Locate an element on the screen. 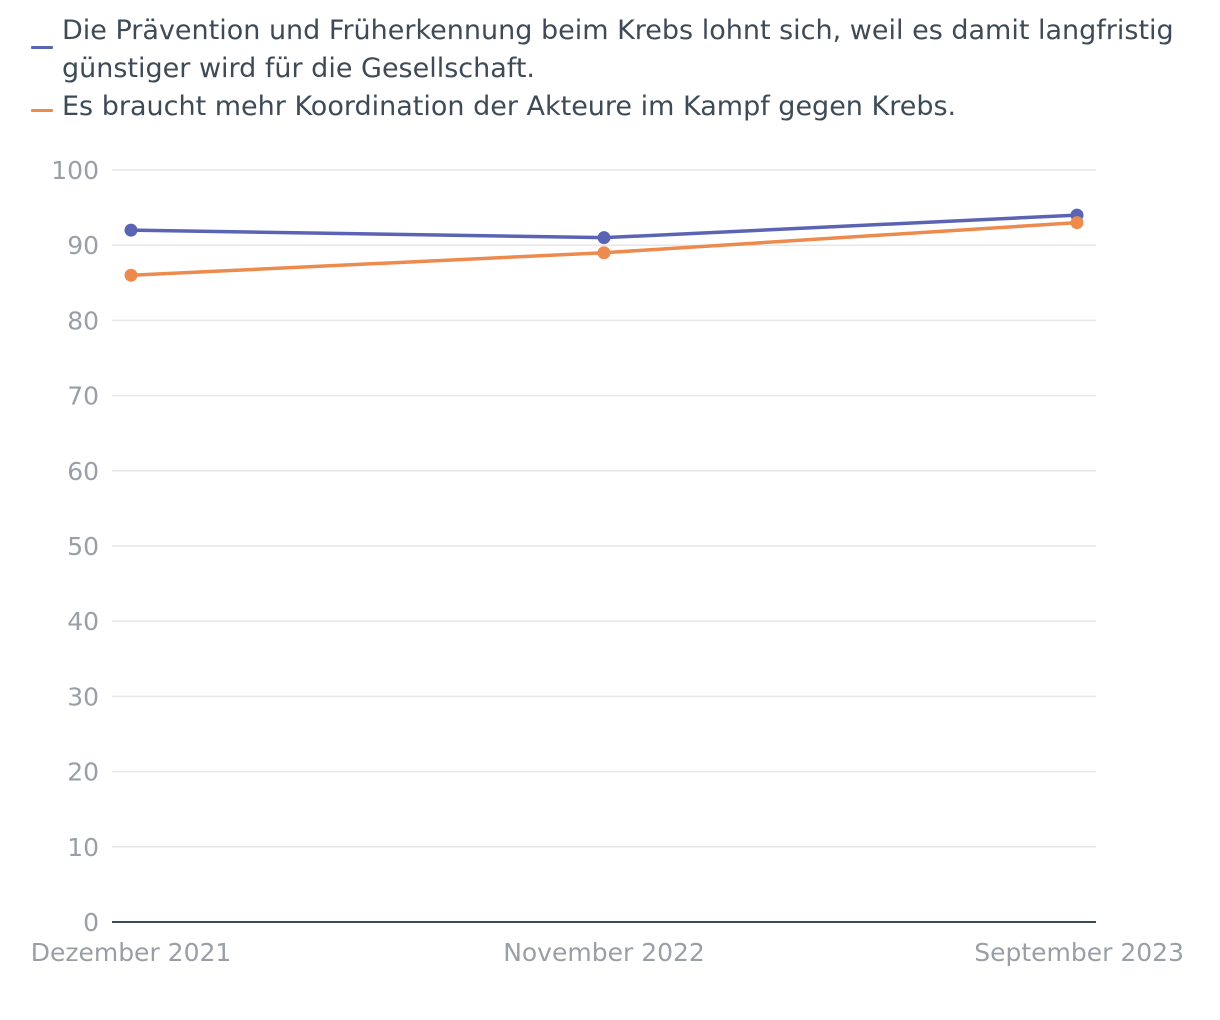 The image size is (1220, 1020). y-tick-label-90: 90 is located at coordinates (83, 245).